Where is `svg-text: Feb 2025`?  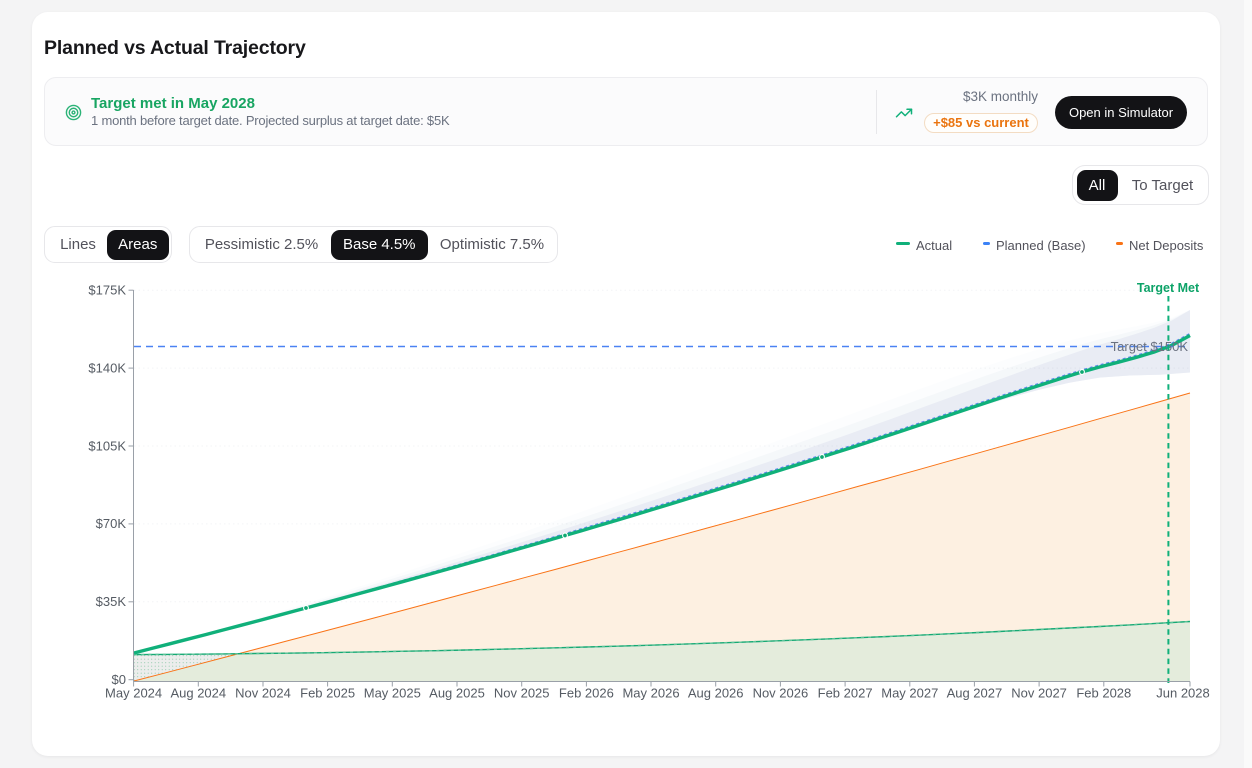 svg-text: Feb 2025 is located at coordinates (327, 693).